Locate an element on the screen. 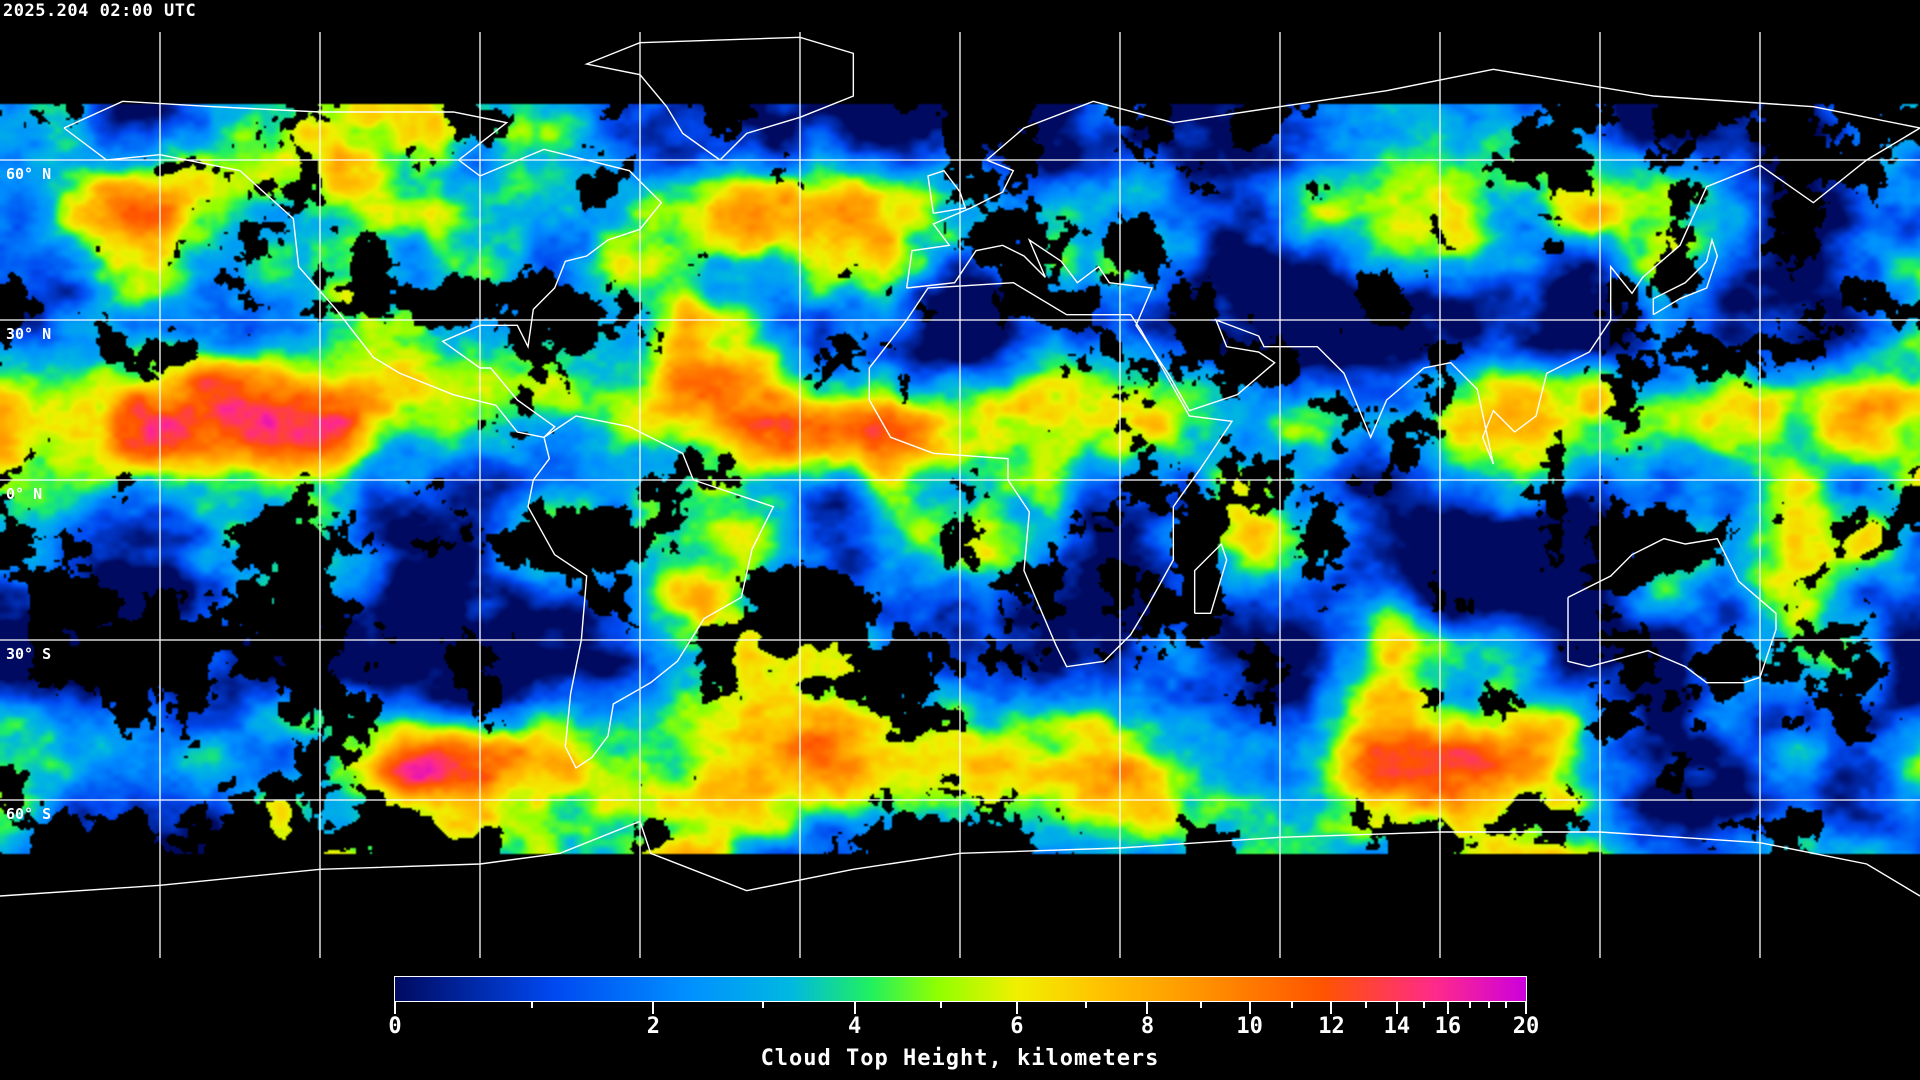 The width and height of the screenshot is (1920, 1080). coastline-south-america is located at coordinates (651, 592).